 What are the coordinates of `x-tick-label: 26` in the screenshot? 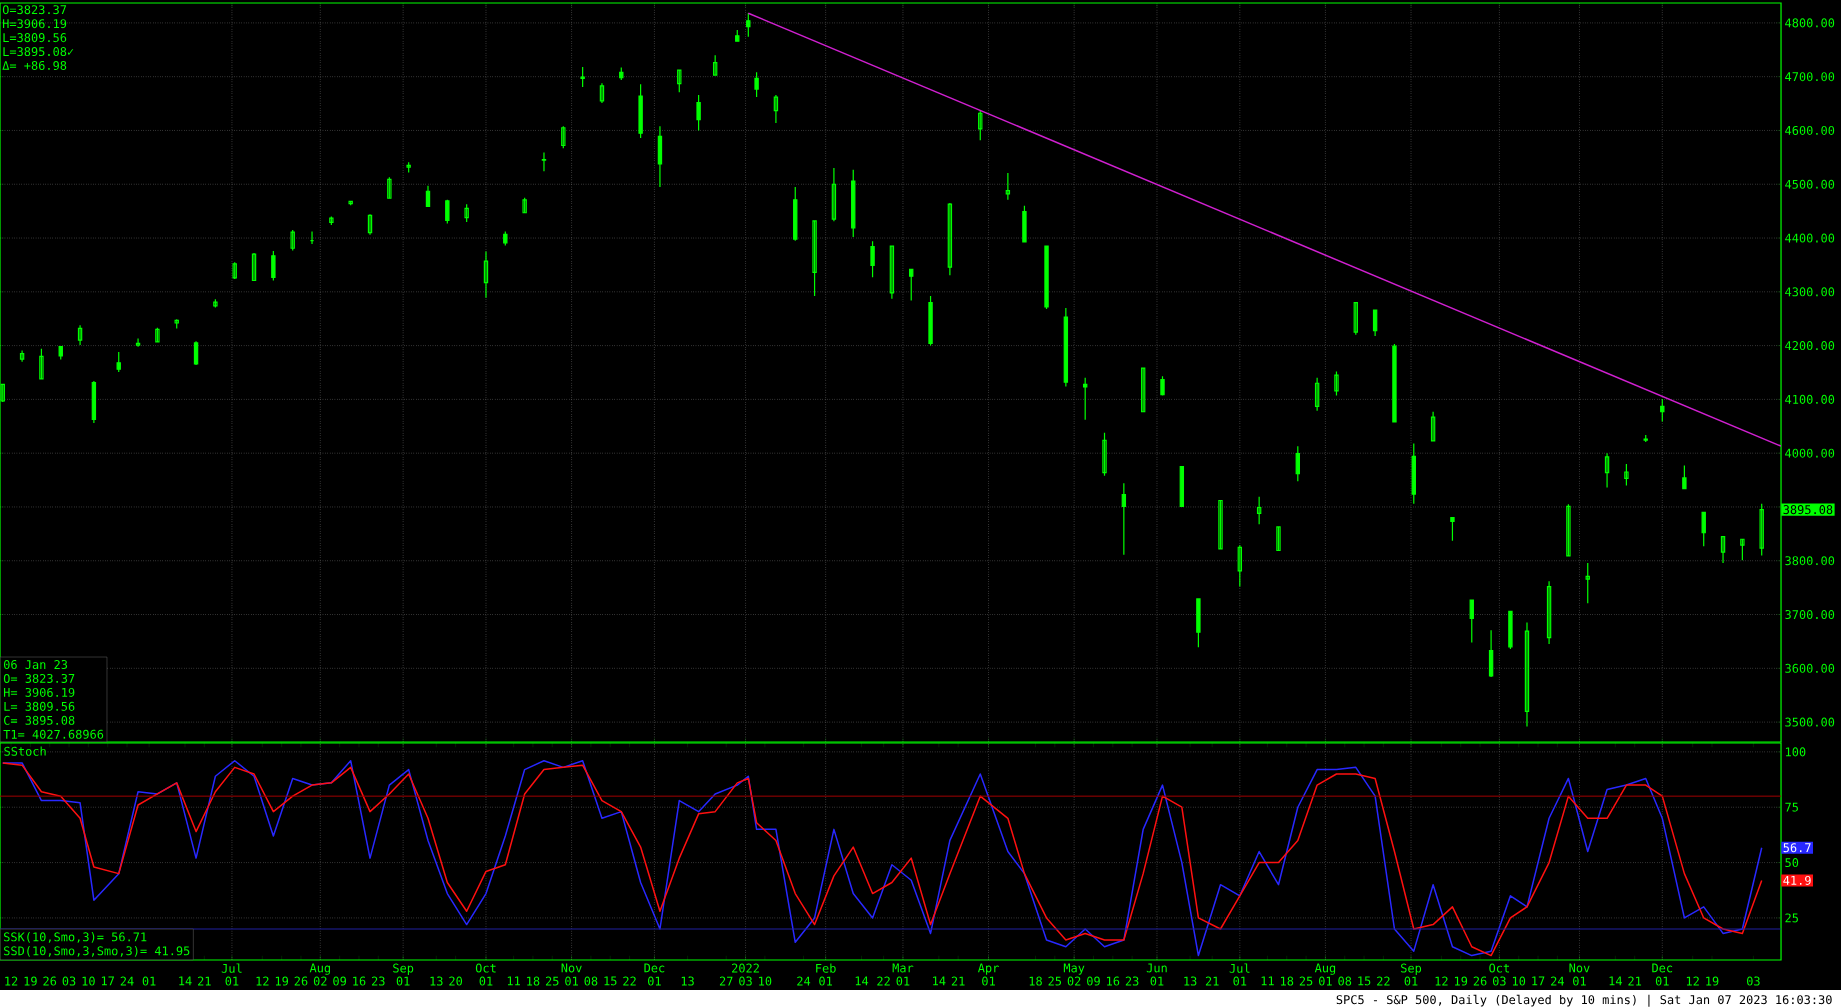 It's located at (301, 981).